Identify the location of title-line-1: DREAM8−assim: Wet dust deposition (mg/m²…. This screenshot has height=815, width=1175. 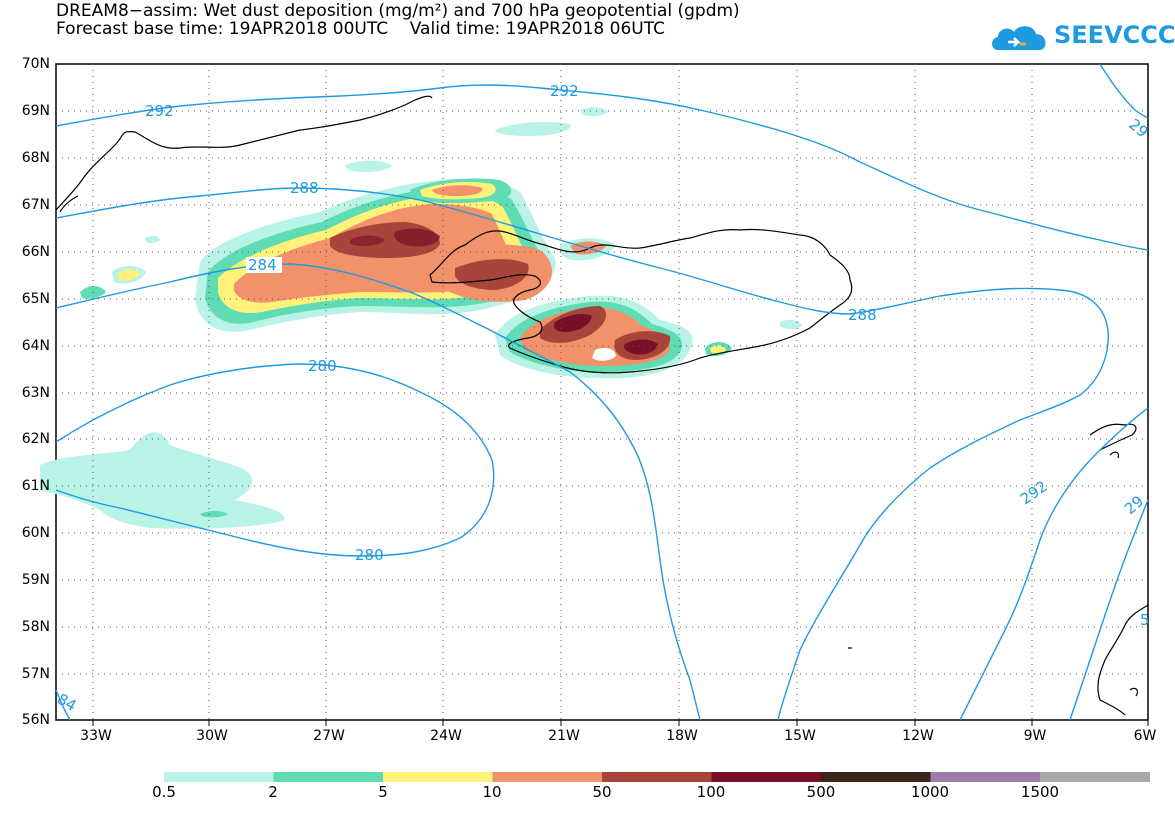
(398, 11).